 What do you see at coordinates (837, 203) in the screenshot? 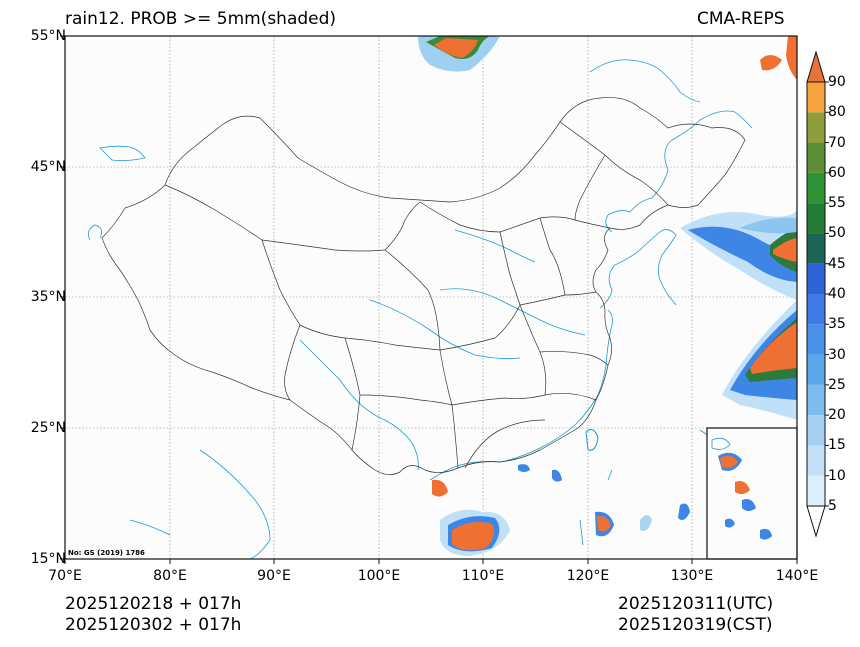
I see `colorbar-tick-label: 55` at bounding box center [837, 203].